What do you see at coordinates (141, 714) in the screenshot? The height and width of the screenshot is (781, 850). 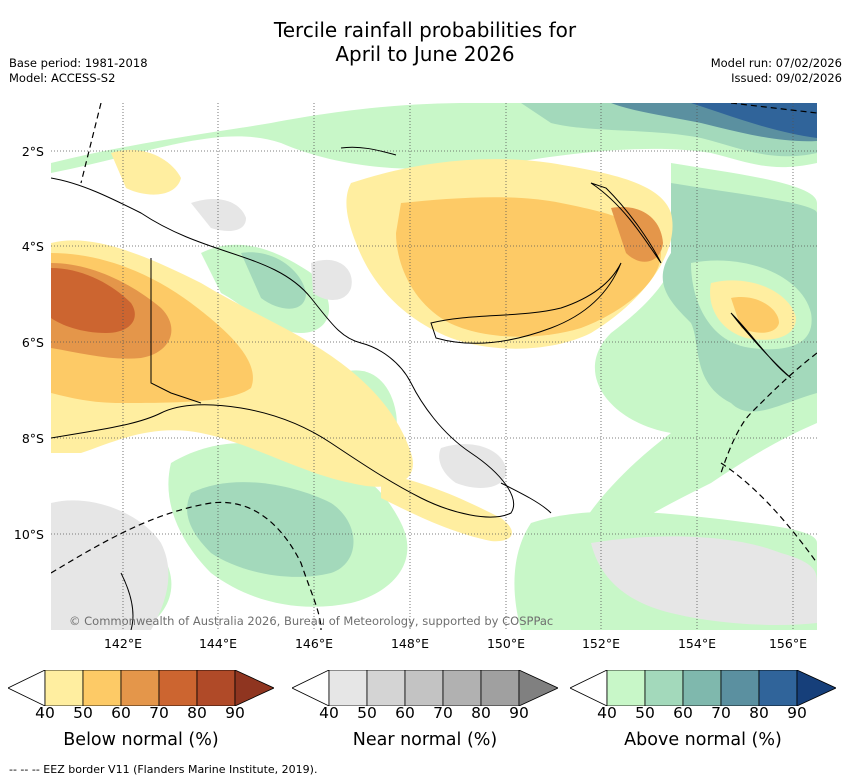 I see `below-normal-ticks: 40 50 60 70 80 90` at bounding box center [141, 714].